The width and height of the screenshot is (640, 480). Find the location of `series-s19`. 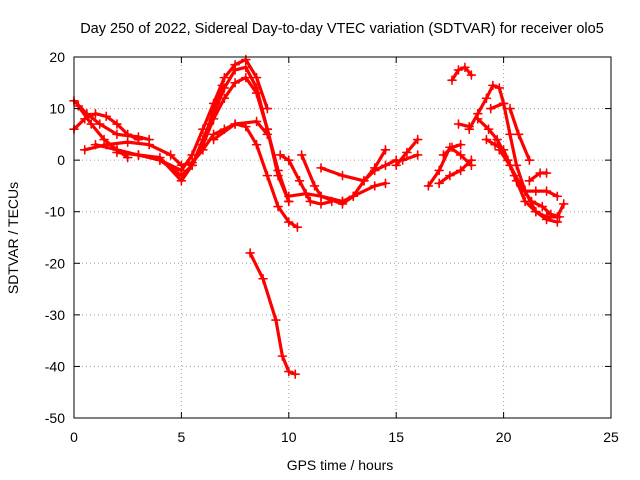

series-s19 is located at coordinates (455, 172).